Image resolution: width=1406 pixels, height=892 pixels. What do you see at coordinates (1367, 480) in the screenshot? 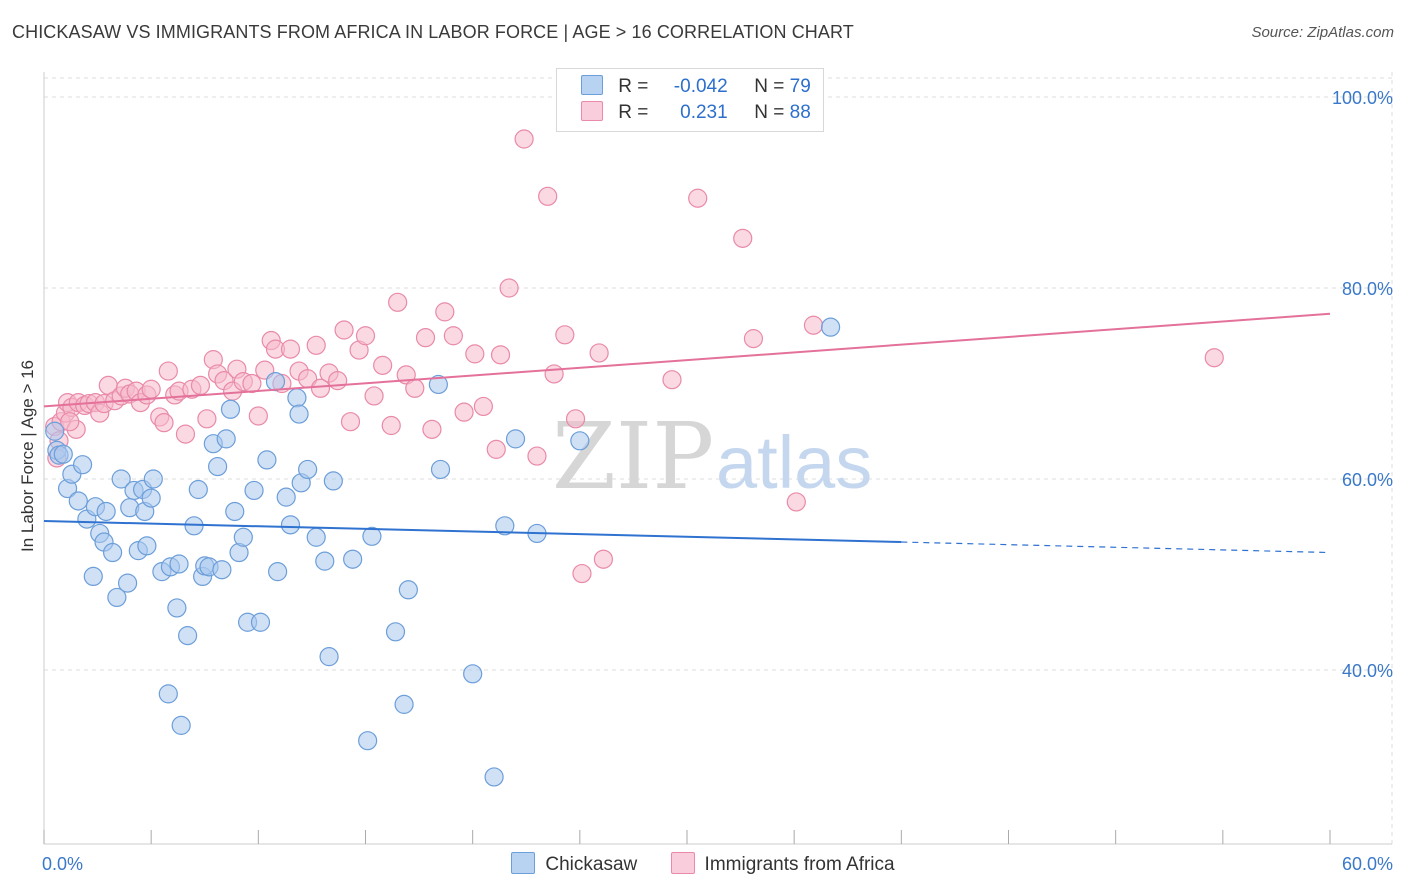
I see `y-tick-label: 60.0%` at bounding box center [1367, 480].